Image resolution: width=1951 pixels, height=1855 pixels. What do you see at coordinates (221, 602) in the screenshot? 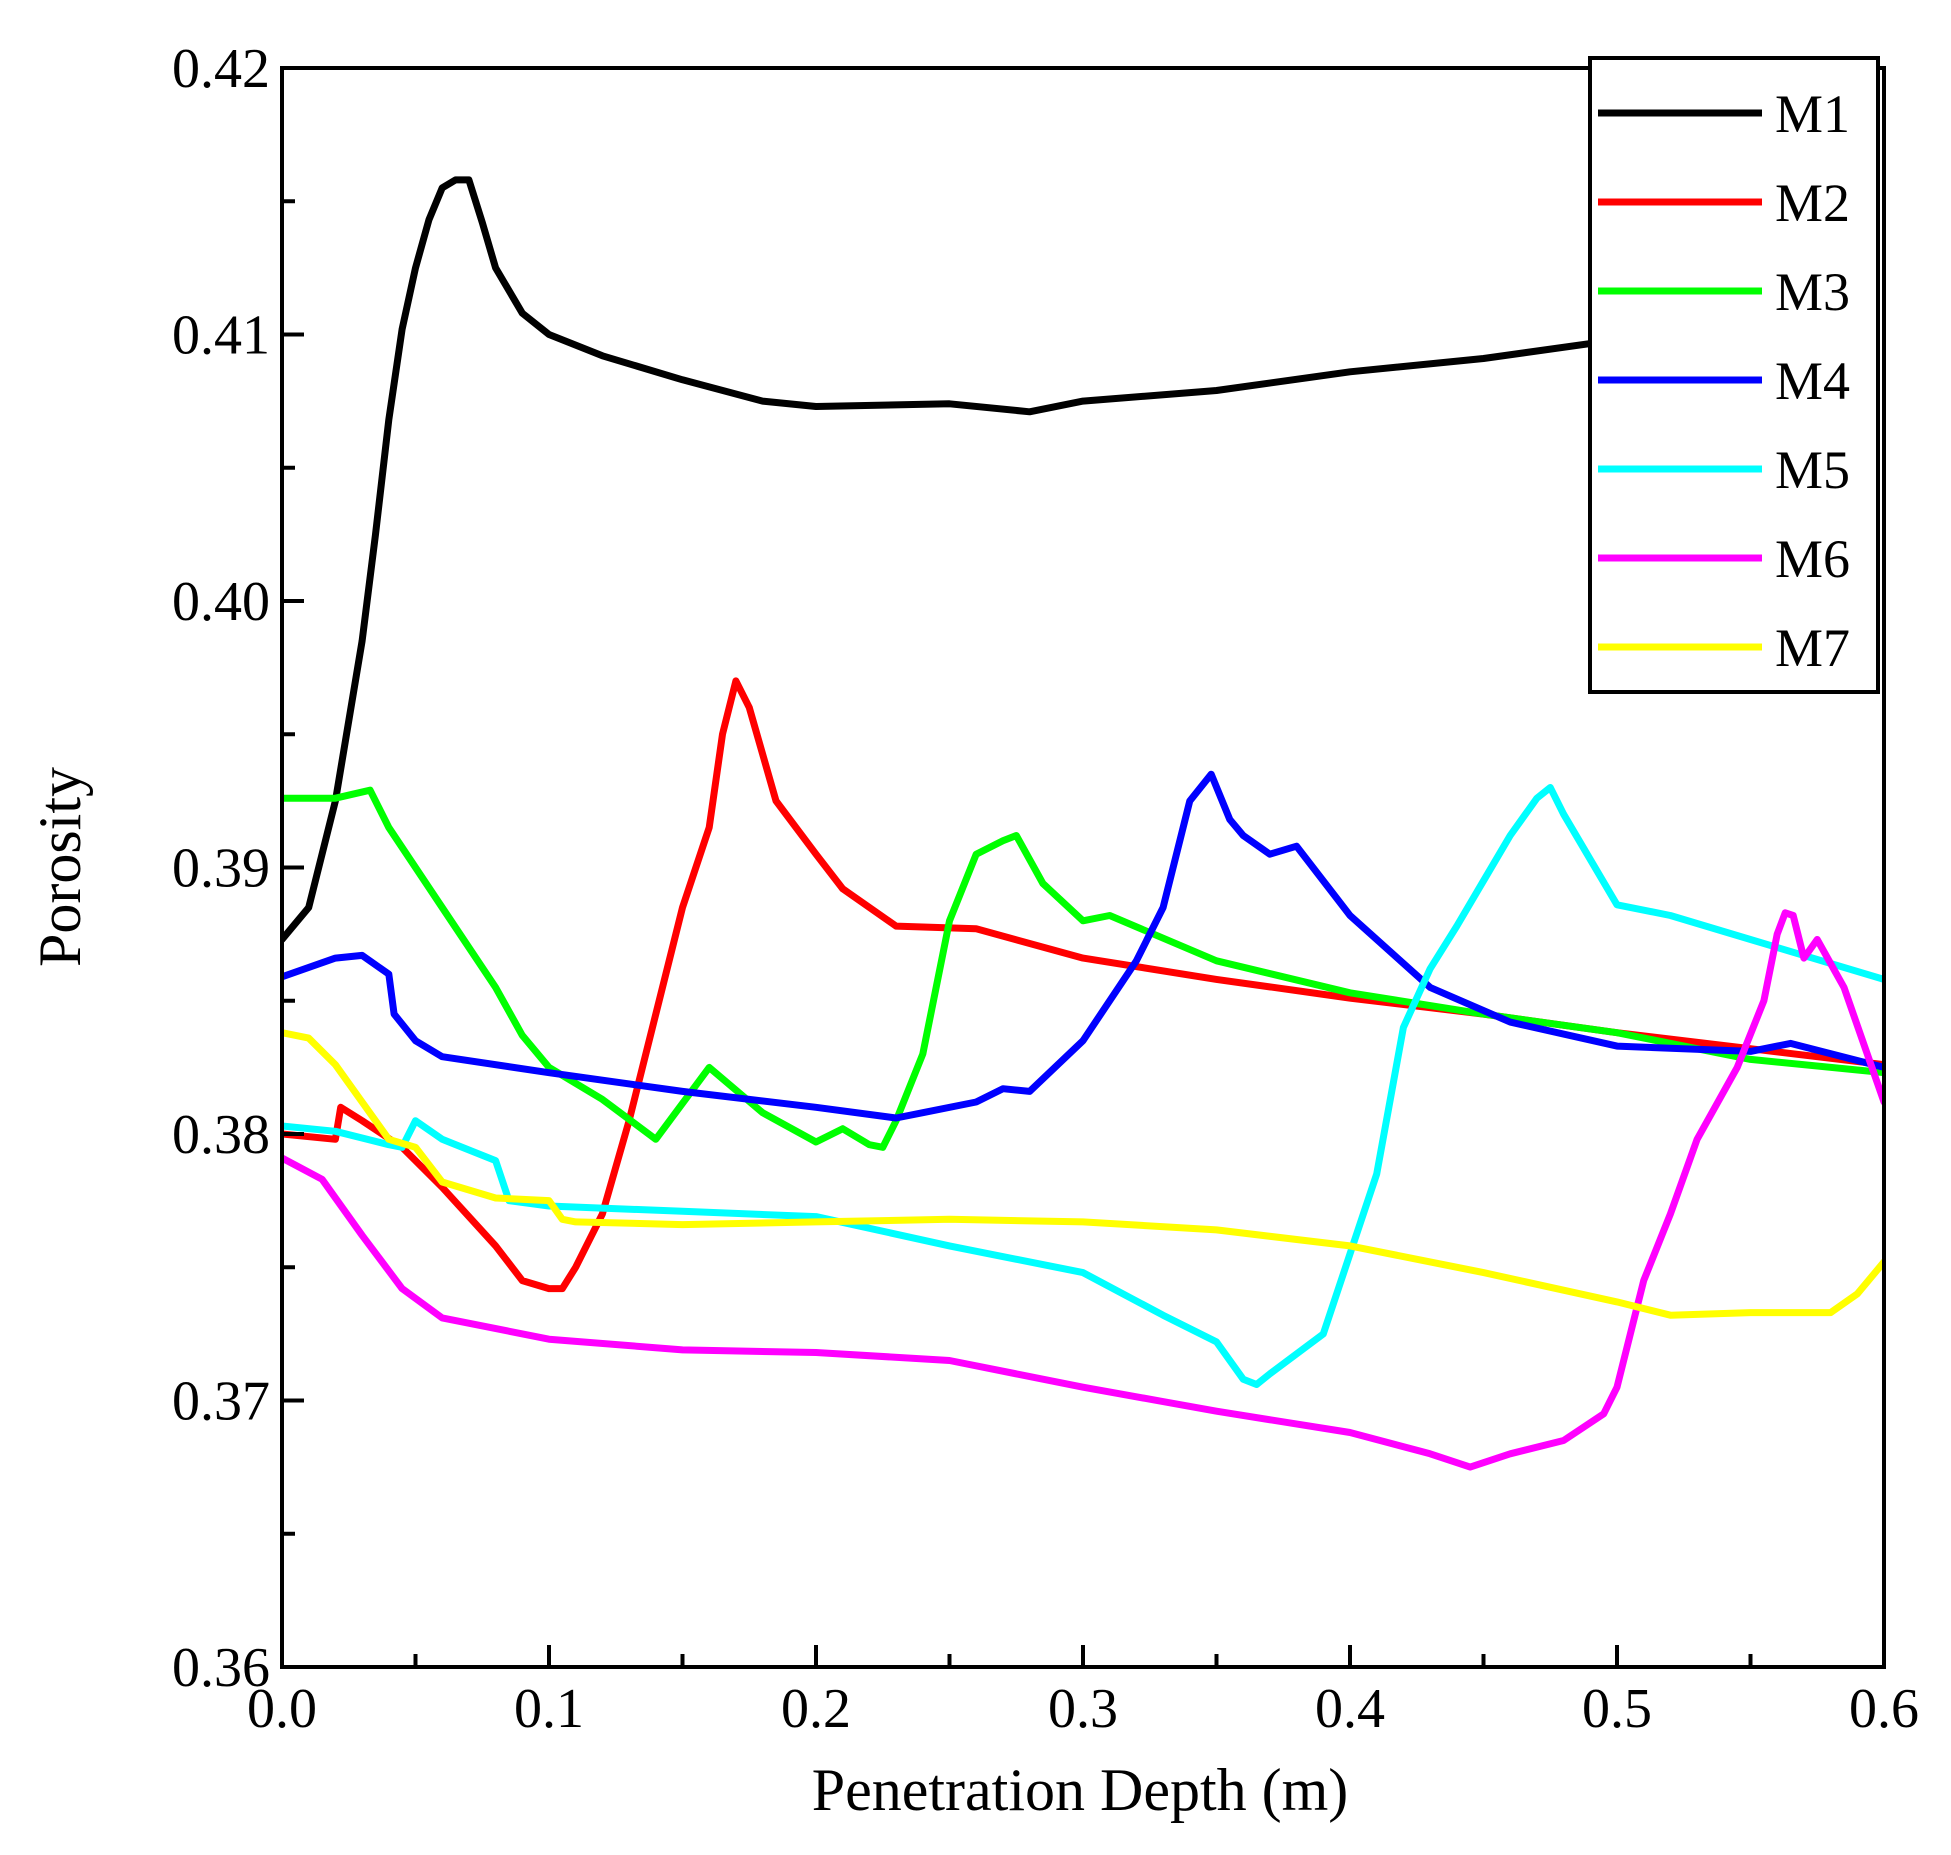
I see `y-tick-label: 0.40` at bounding box center [221, 602].